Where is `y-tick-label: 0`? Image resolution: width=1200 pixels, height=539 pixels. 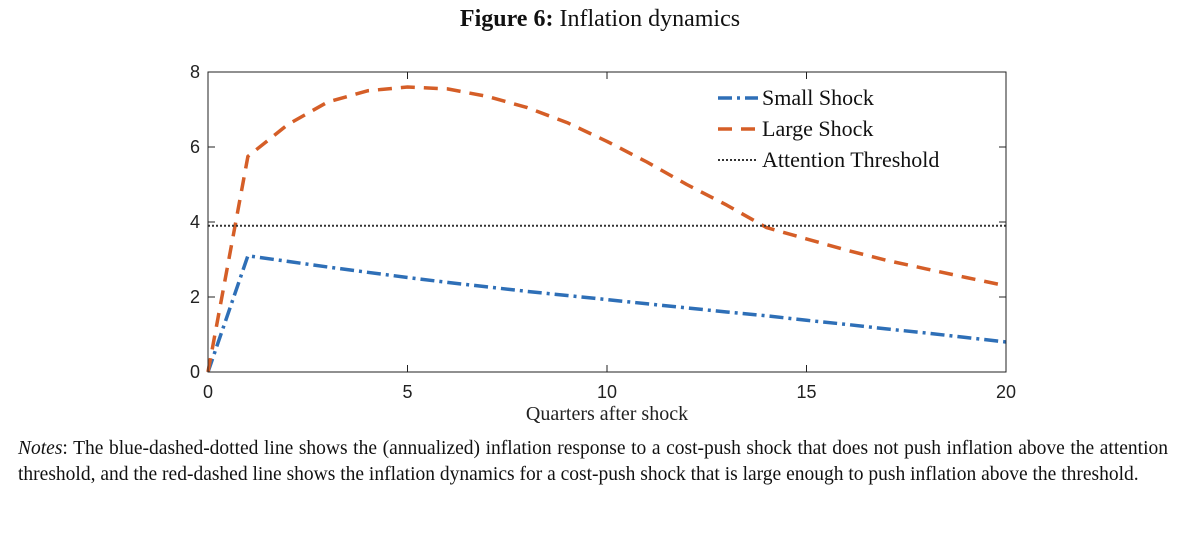
y-tick-label: 0 is located at coordinates (195, 372).